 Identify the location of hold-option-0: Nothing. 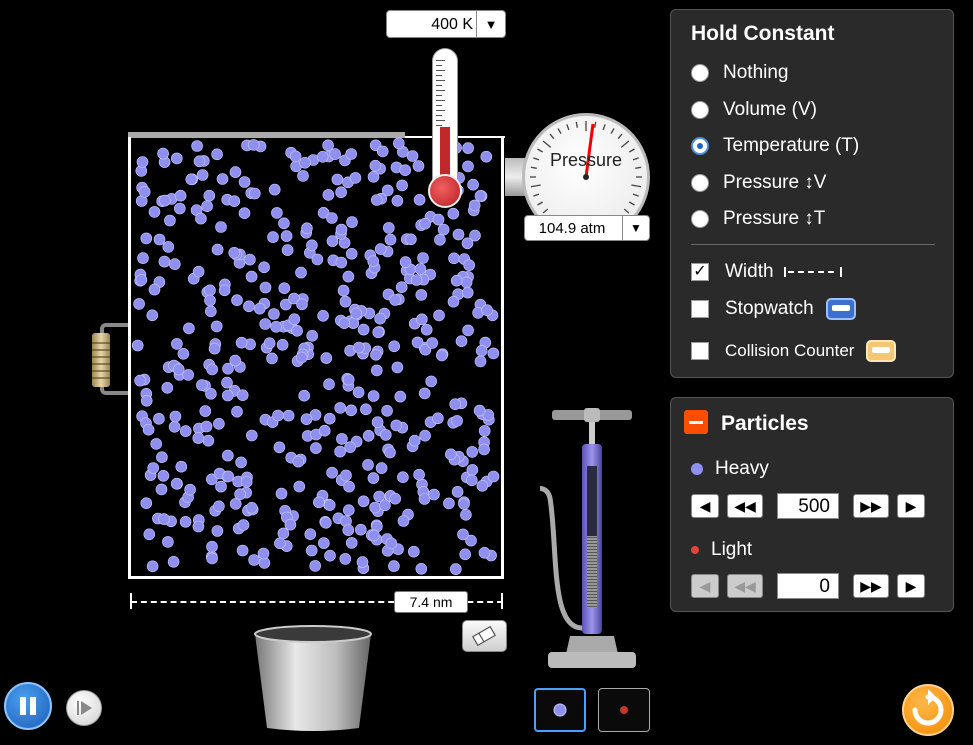
(740, 73).